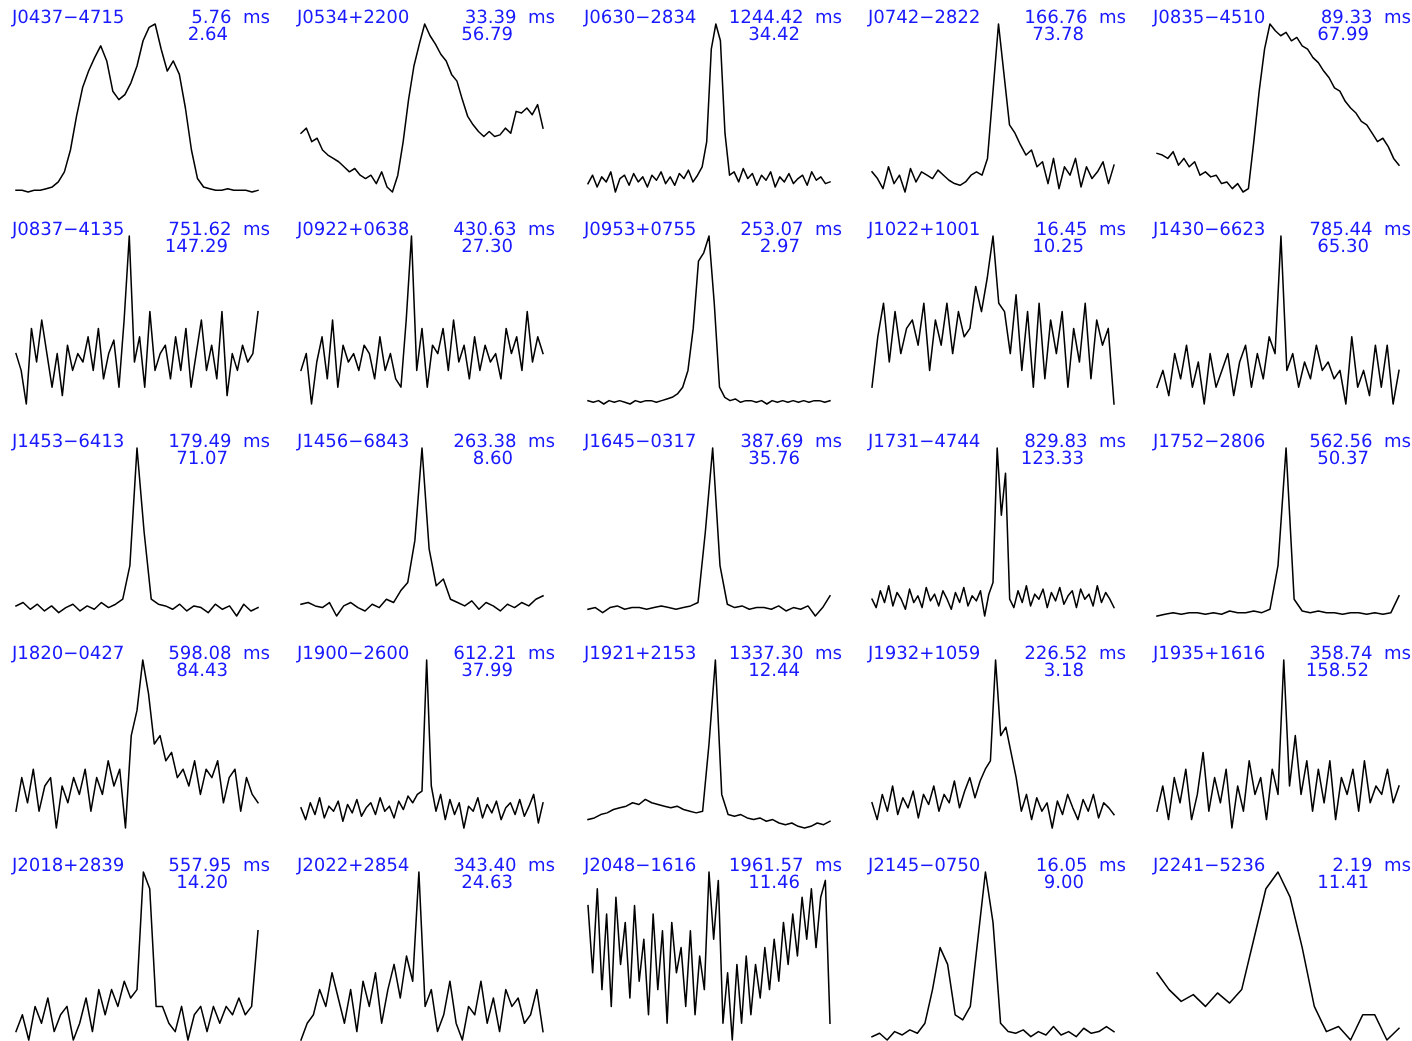 The width and height of the screenshot is (1412, 1041). What do you see at coordinates (1208, 442) in the screenshot?
I see `chart-title: J1752−2806` at bounding box center [1208, 442].